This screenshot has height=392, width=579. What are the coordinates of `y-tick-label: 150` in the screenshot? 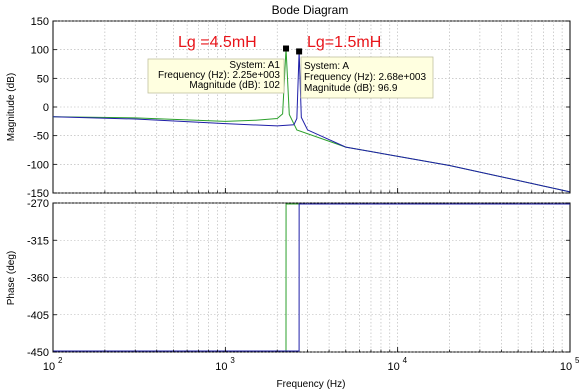 It's located at (40, 22).